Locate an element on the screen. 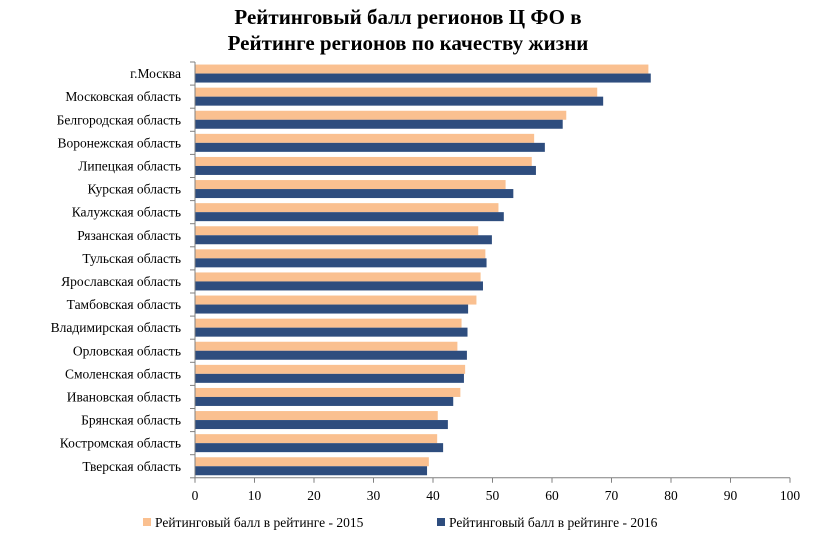  x-tick-label: 60 is located at coordinates (552, 495).